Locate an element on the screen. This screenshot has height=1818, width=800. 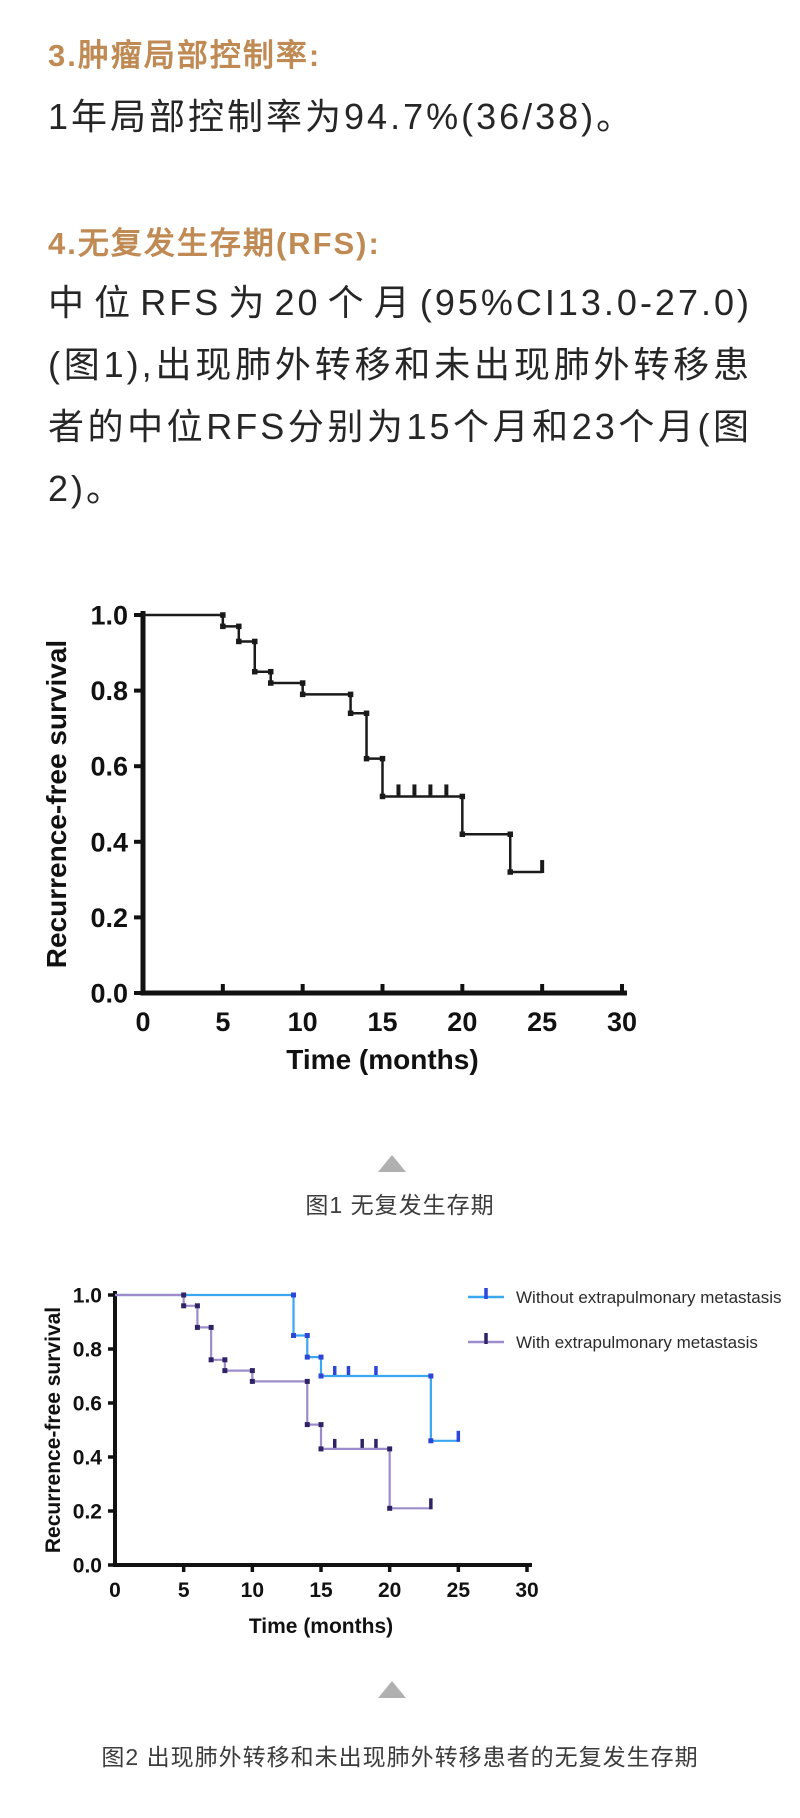
figure1-caption: 图1 无复发生存期 is located at coordinates (400, 1205).